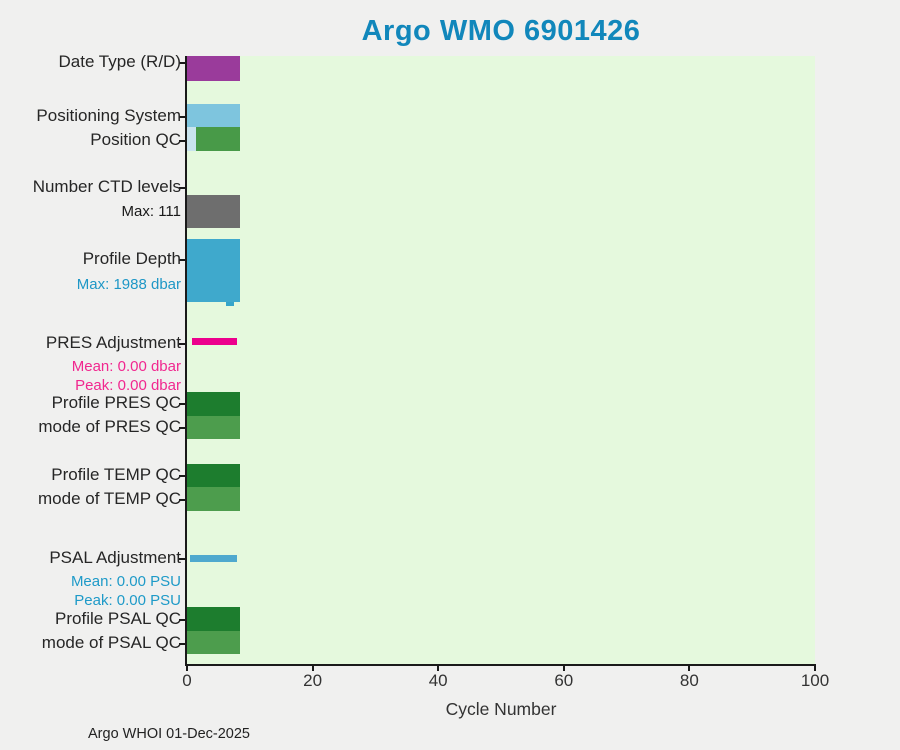 This screenshot has height=750, width=900. Describe the element at coordinates (131, 258) in the screenshot. I see `row-label-profile-depth: Profile Depth` at that location.